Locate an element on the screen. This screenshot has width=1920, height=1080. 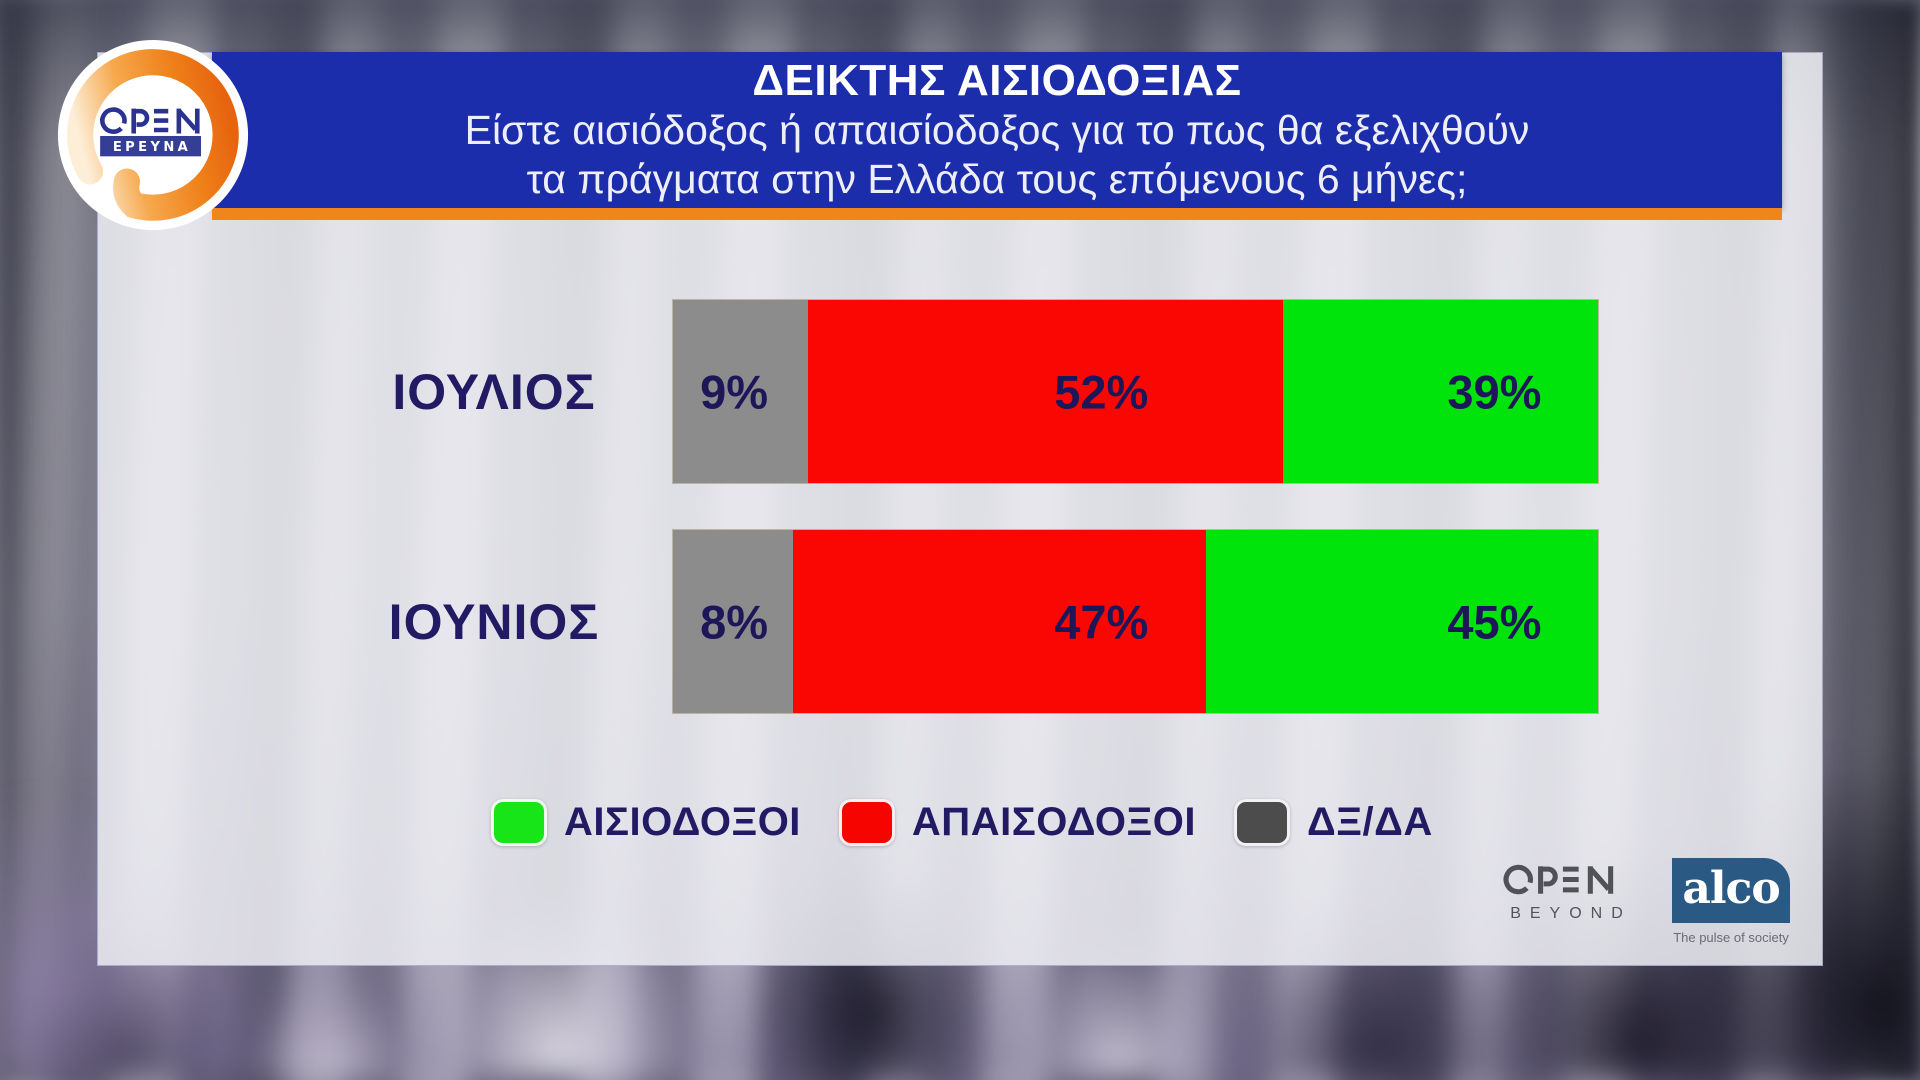
legend-item-optimists: ΑΙΣΙΟΔΟΞΟΙ is located at coordinates (646, 822).